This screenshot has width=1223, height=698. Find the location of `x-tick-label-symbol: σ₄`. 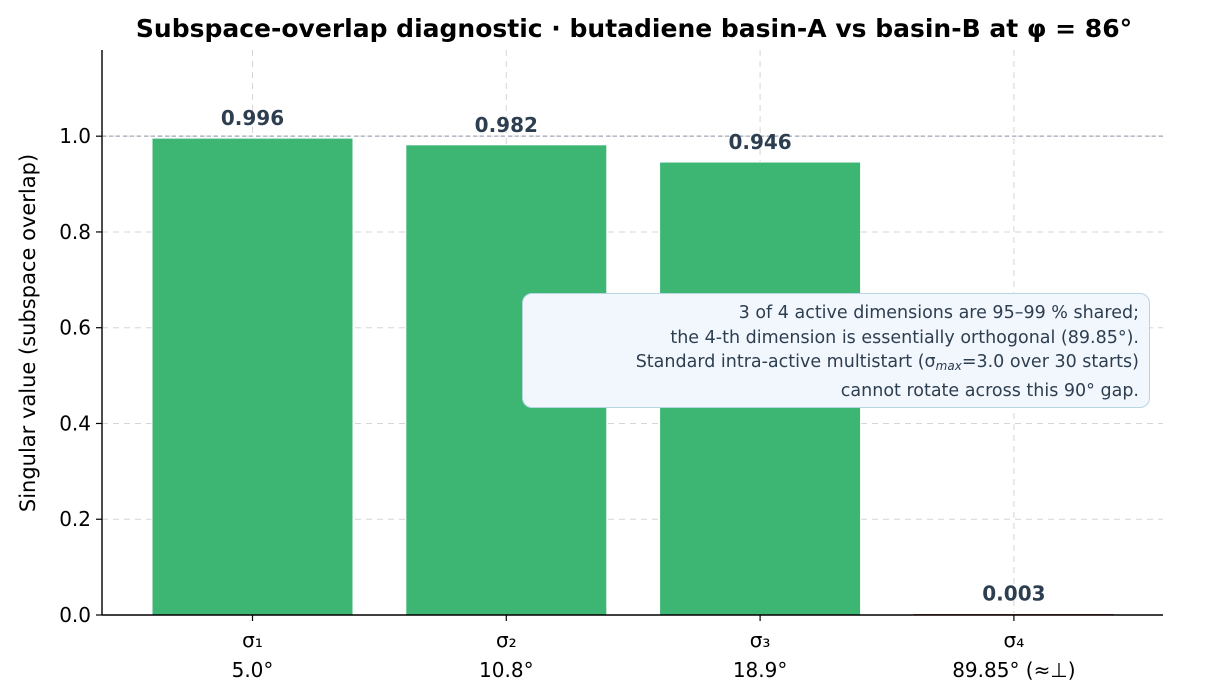

x-tick-label-symbol: σ₄ is located at coordinates (1014, 640).